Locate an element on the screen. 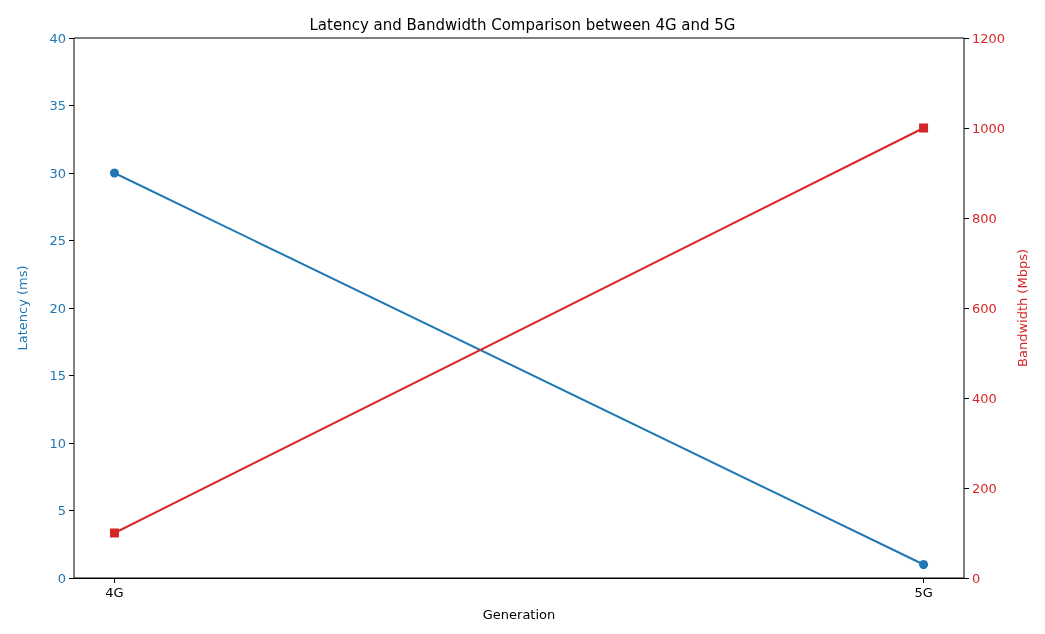 The height and width of the screenshot is (634, 1045). x-axis-title: Generation is located at coordinates (519, 614).